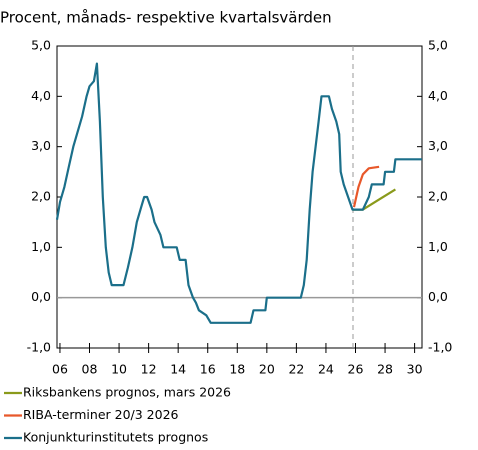 This screenshot has width=478, height=450. What do you see at coordinates (90, 369) in the screenshot?
I see `x-tick-label: 08` at bounding box center [90, 369].